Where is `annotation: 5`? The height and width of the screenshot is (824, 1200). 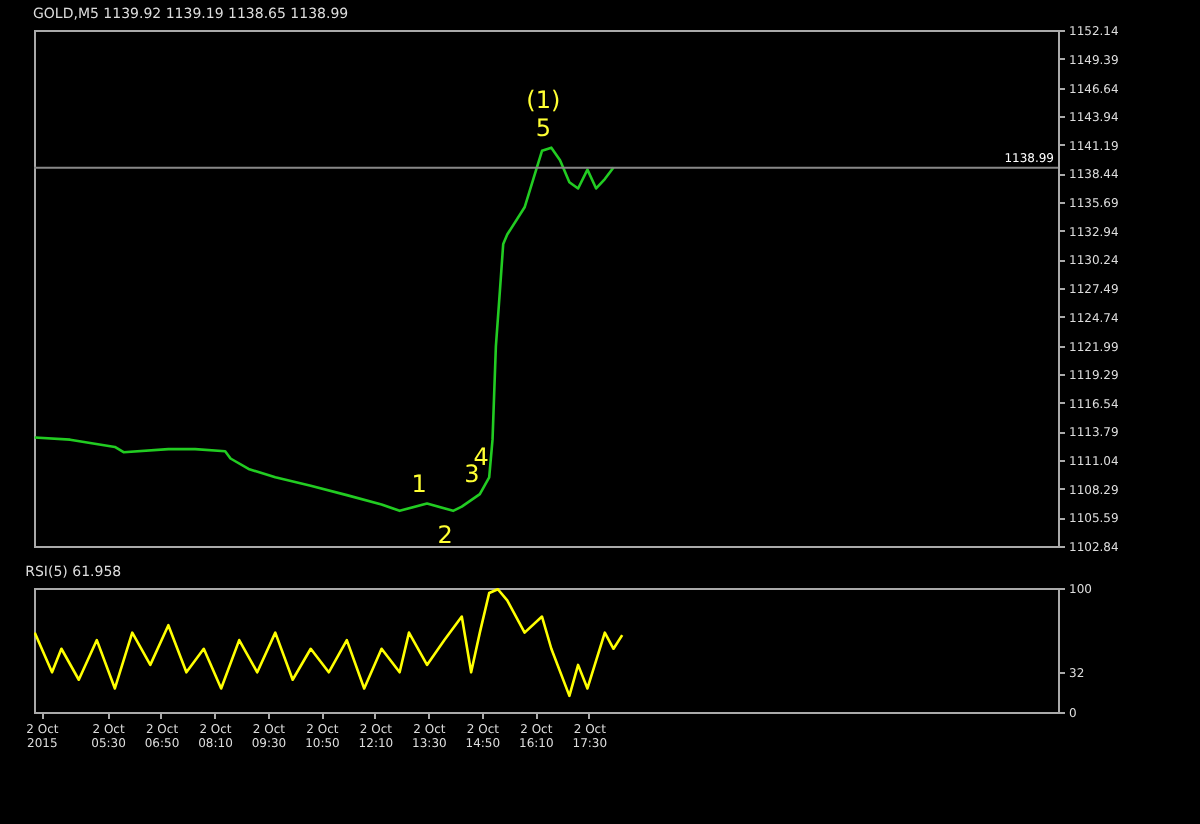 annotation: 5 is located at coordinates (543, 127).